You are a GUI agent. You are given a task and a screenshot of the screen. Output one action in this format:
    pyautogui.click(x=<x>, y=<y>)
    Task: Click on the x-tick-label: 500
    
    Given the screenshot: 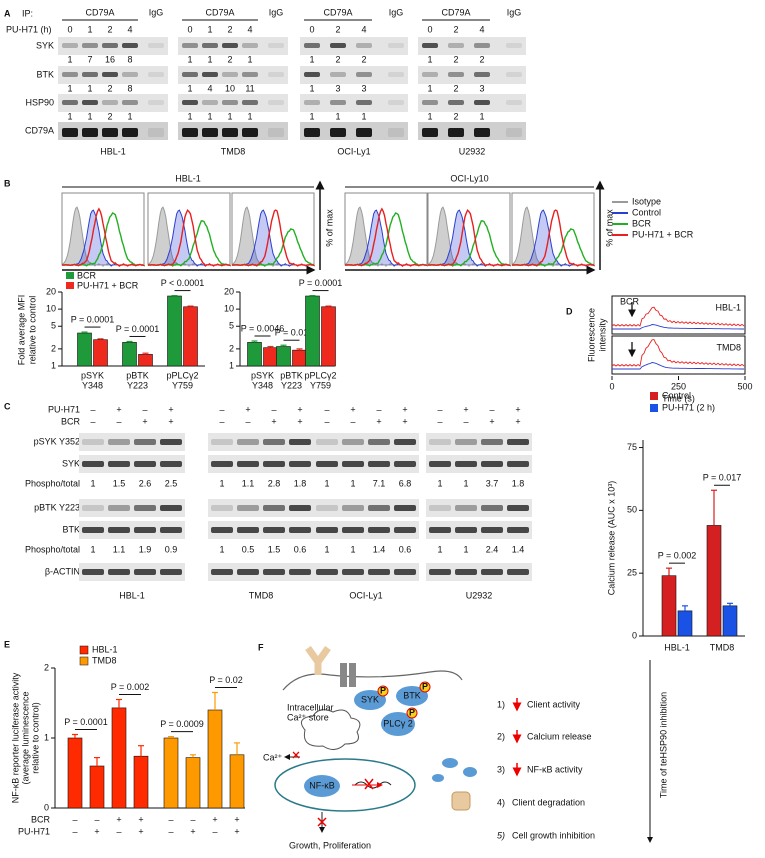 What is the action you would take?
    pyautogui.click(x=744, y=386)
    